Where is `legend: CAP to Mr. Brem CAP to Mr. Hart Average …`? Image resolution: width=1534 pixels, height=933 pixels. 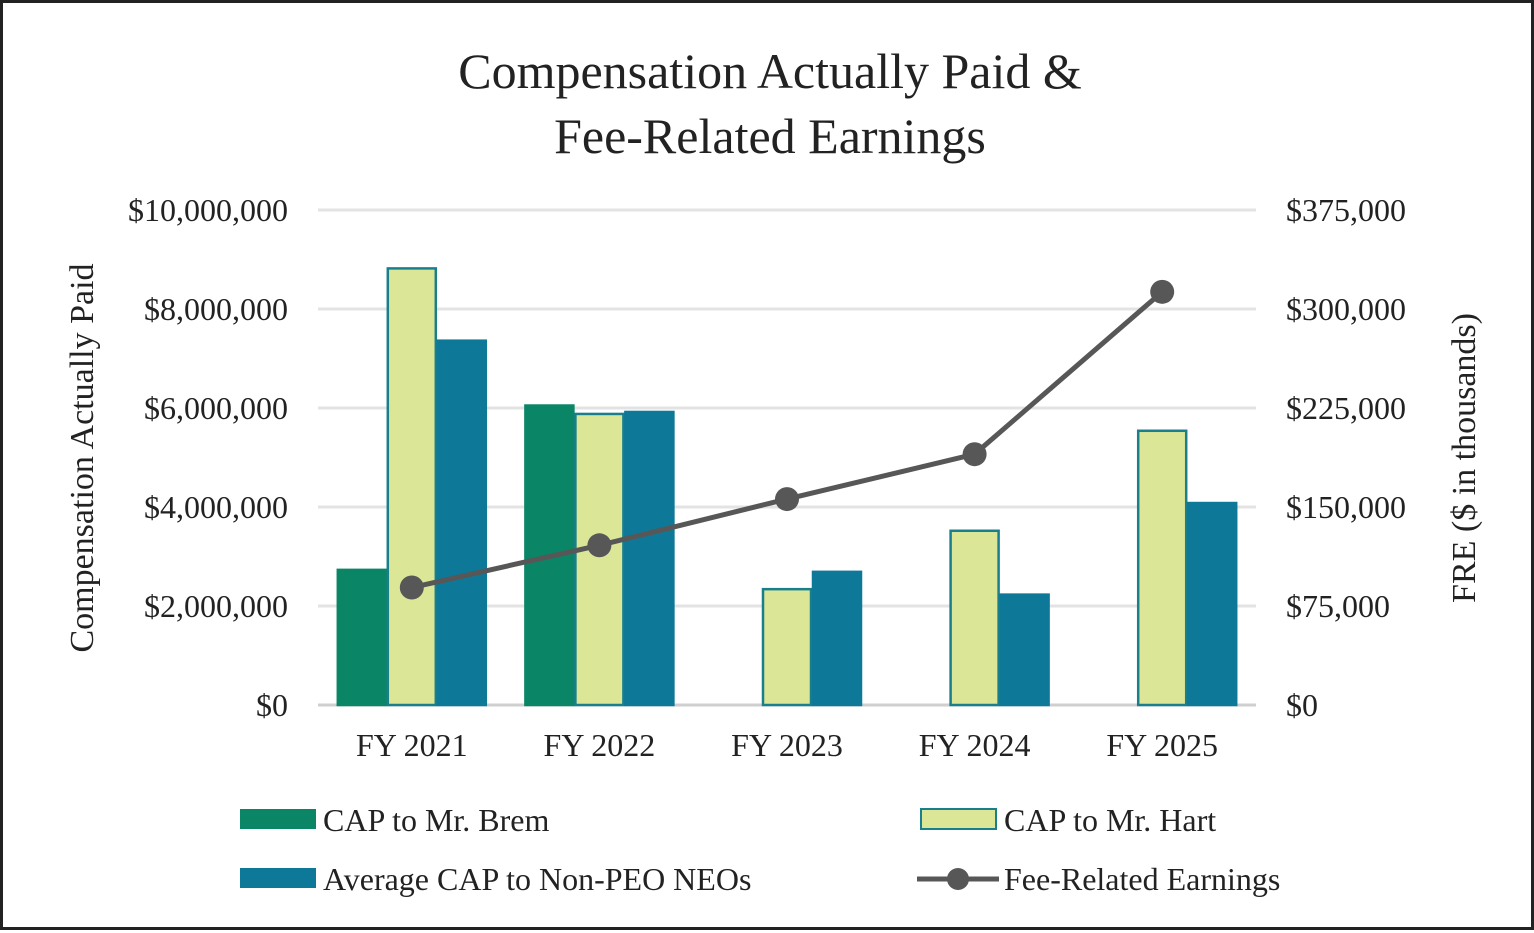
legend: CAP to Mr. Brem CAP to Mr. Hart Average … is located at coordinates (760, 849).